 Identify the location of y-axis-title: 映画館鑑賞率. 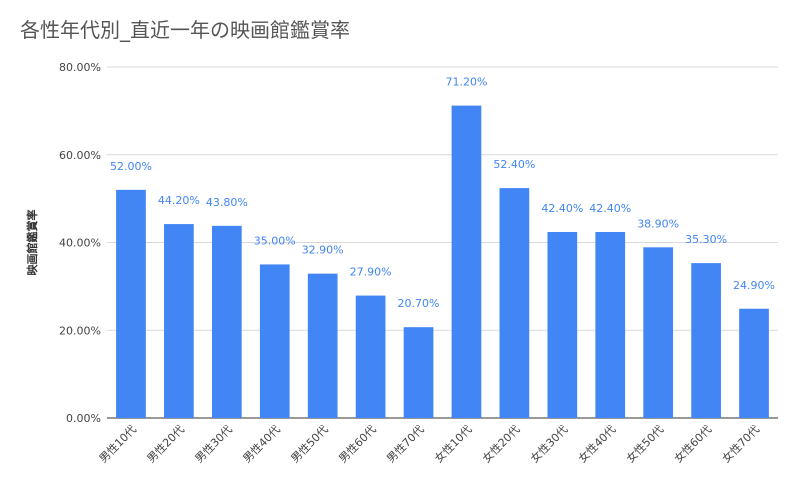
(32, 243).